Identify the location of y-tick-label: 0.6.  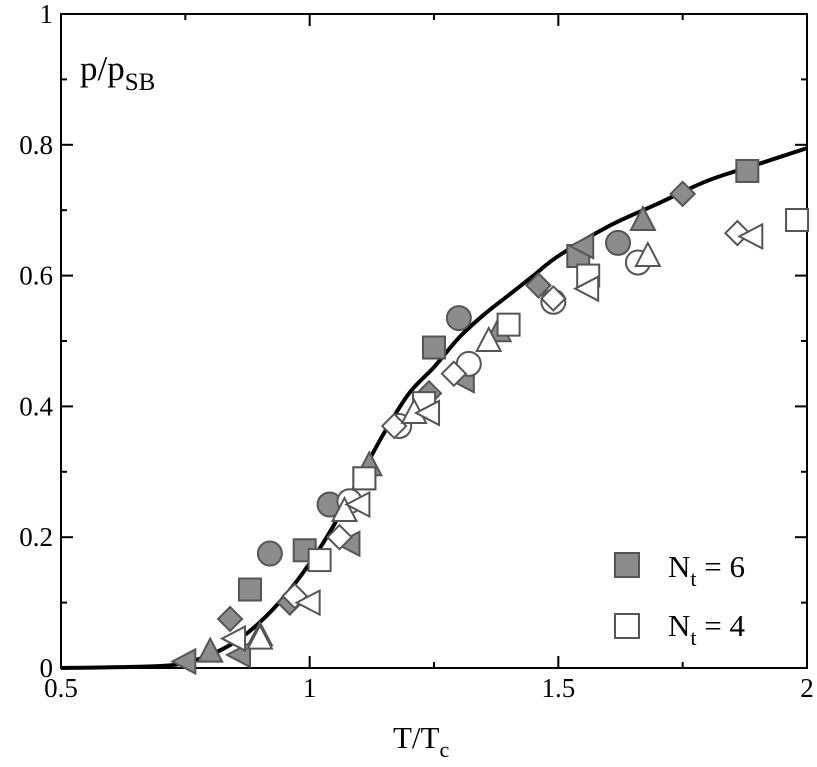
(36, 276).